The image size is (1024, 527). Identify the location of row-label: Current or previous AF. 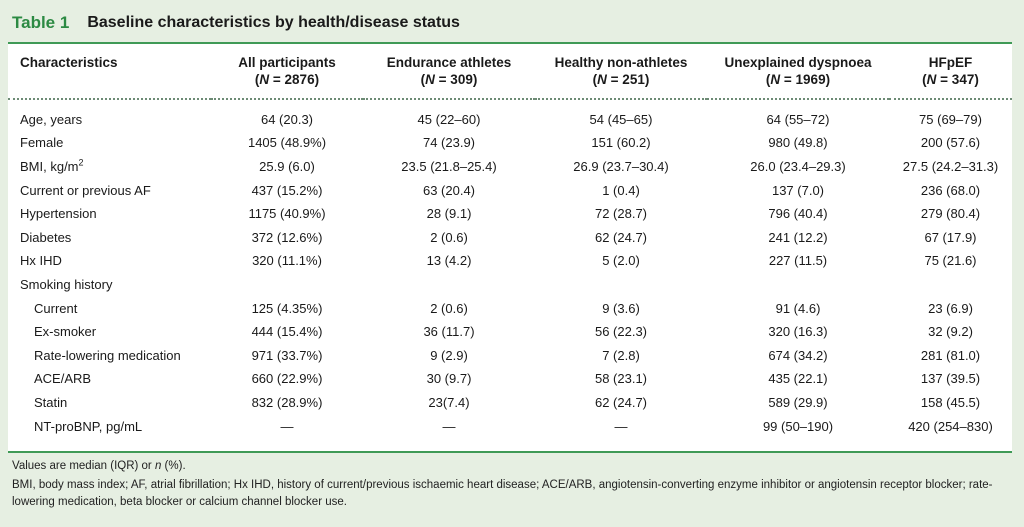
(109, 191).